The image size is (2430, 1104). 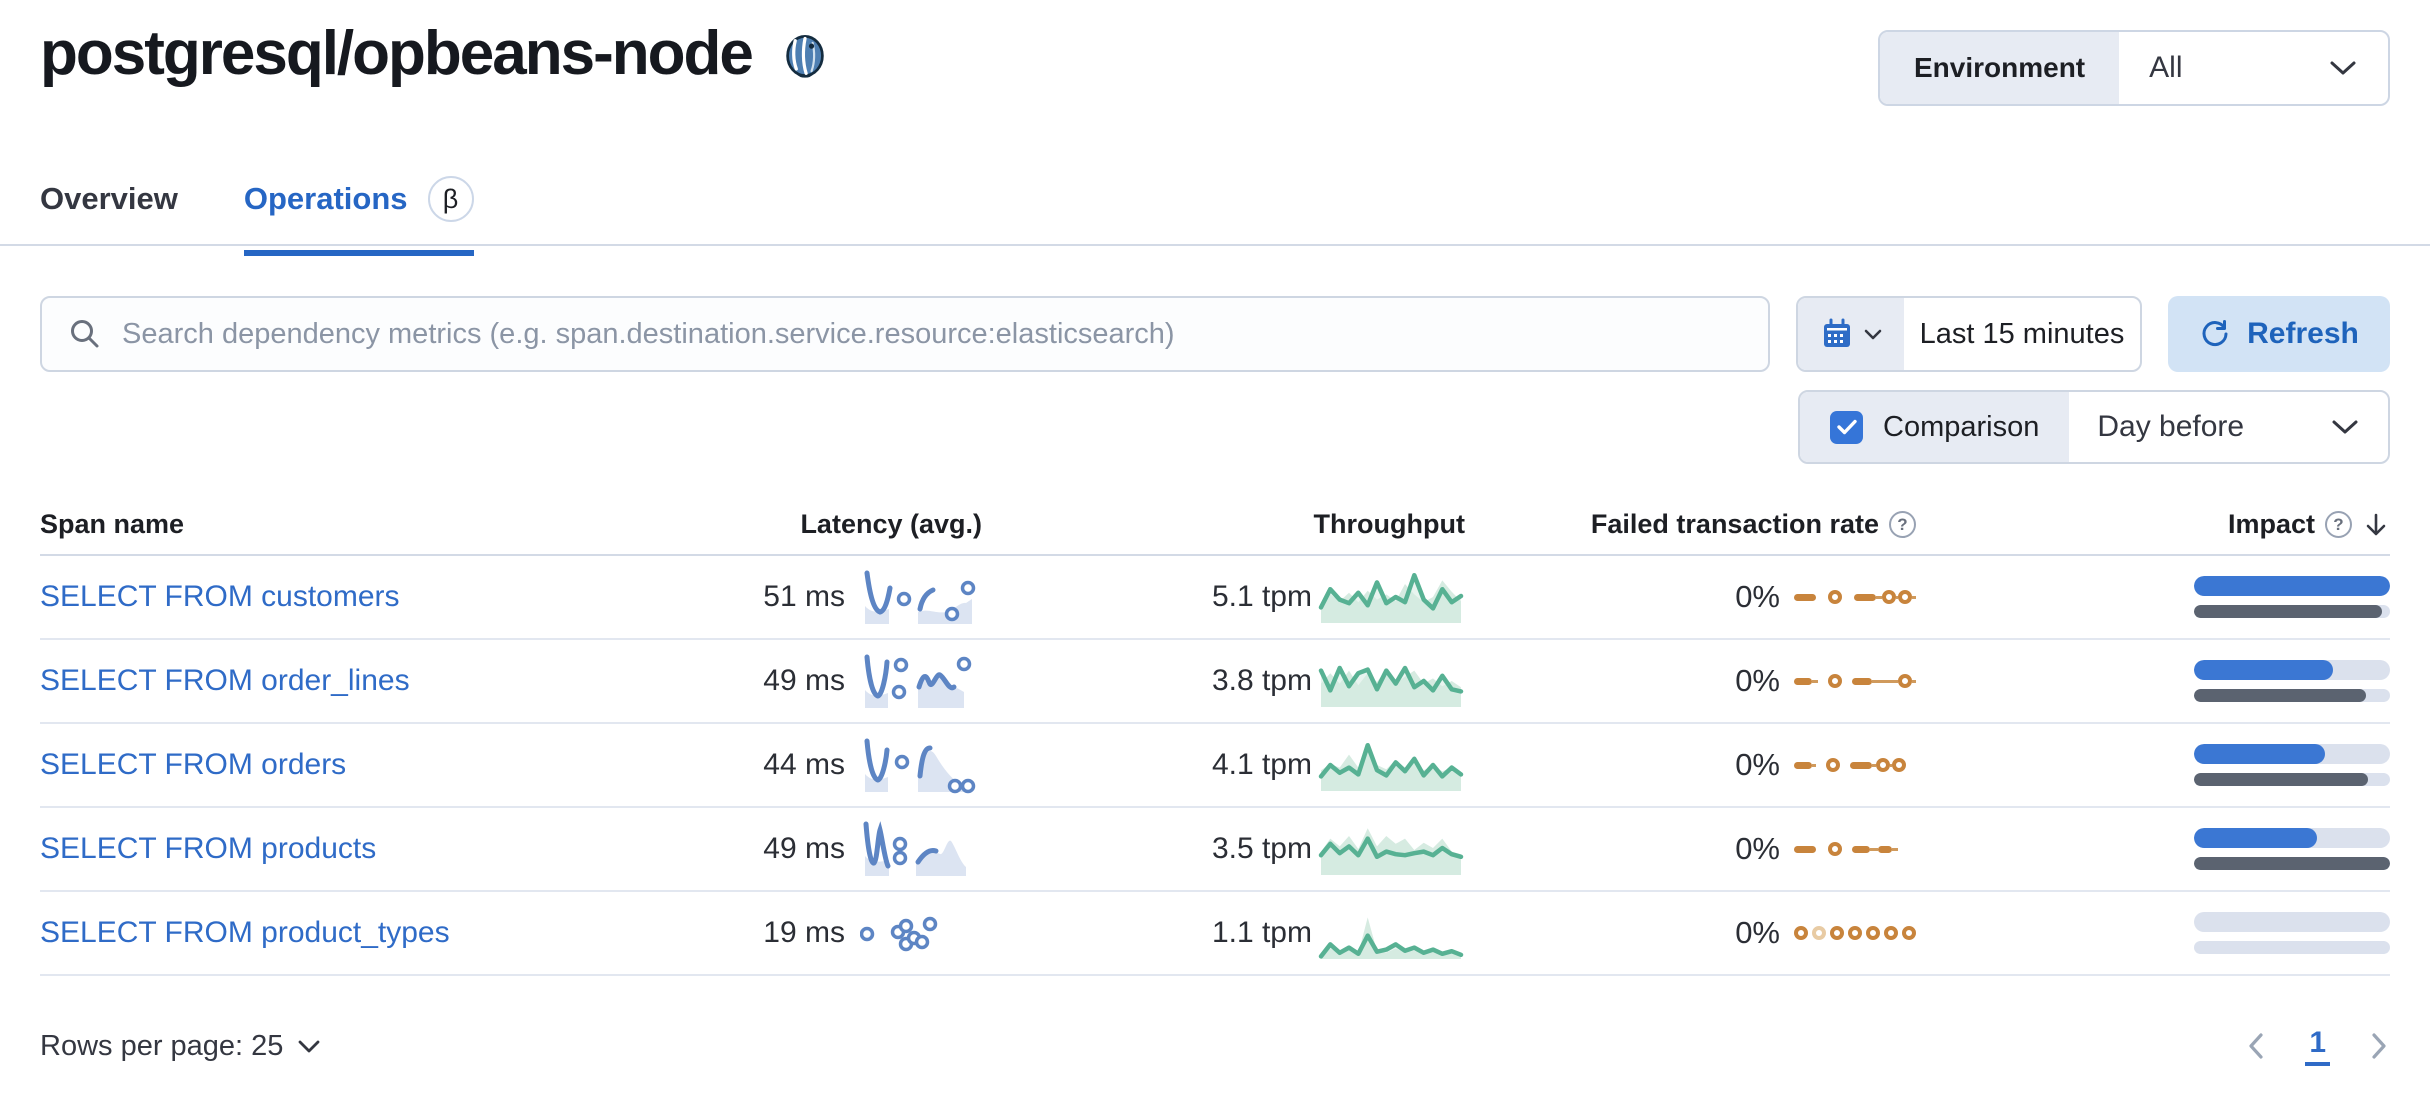 I want to click on sort-descending-icon, so click(x=2376, y=524).